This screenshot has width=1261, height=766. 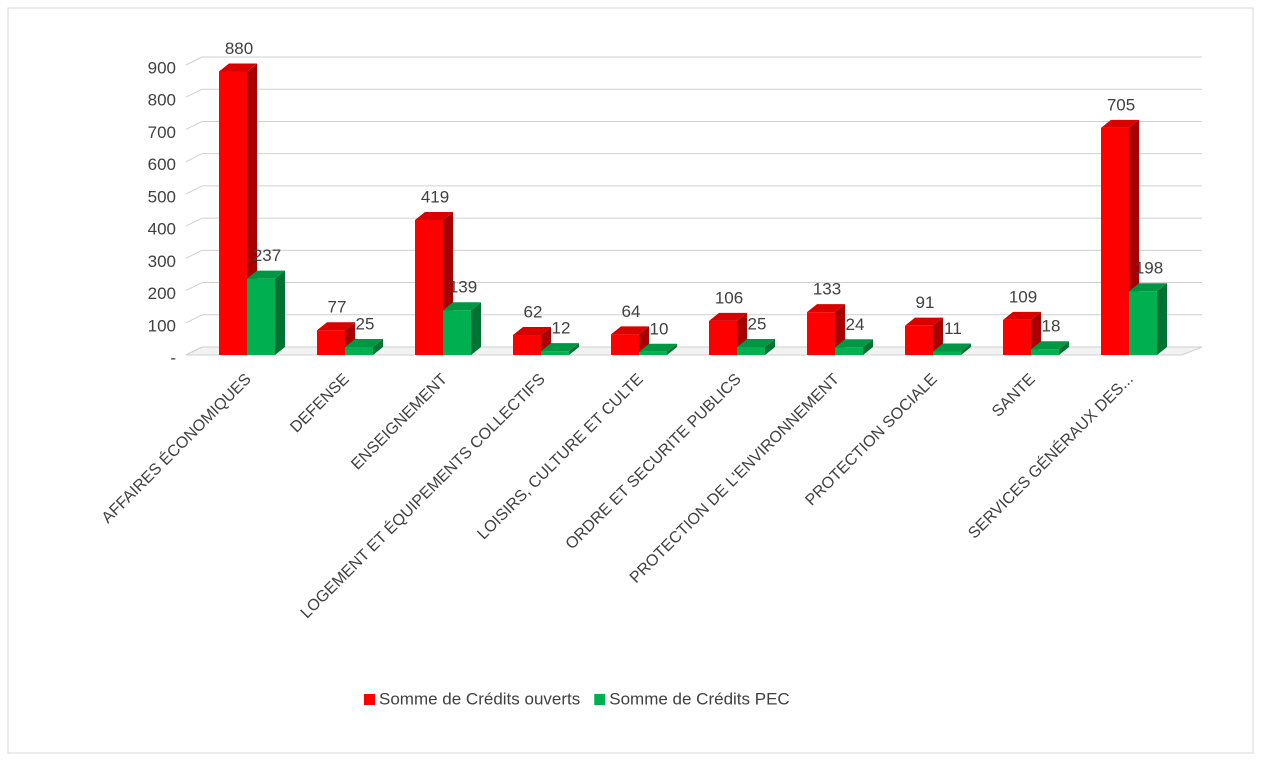 What do you see at coordinates (699, 698) in the screenshot?
I see `legend-label: Somme de Crédits PEC` at bounding box center [699, 698].